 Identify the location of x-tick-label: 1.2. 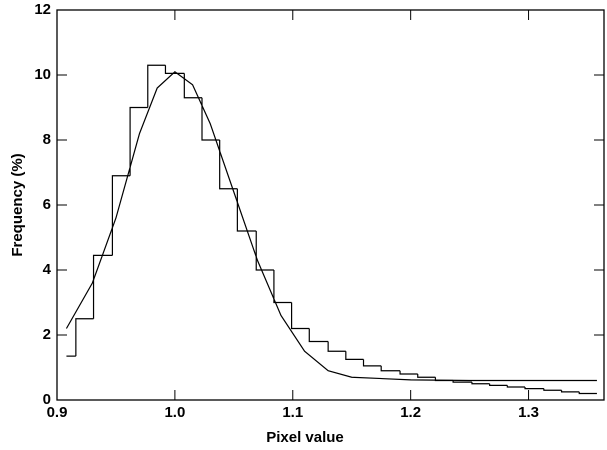
(410, 412).